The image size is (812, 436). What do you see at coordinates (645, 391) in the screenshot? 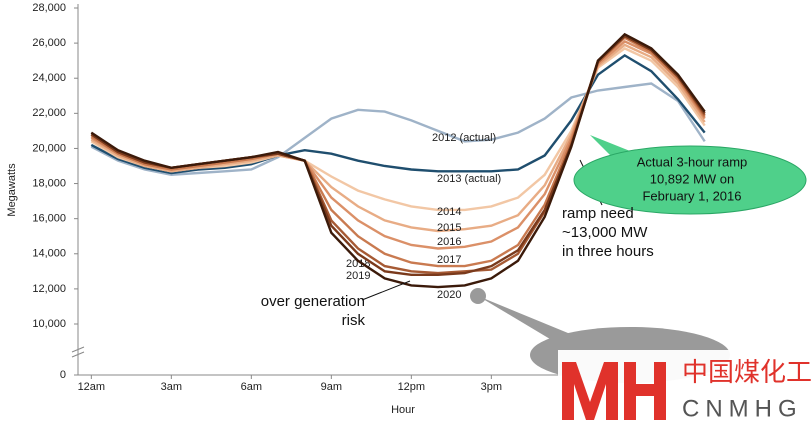
I see `logo-h` at bounding box center [645, 391].